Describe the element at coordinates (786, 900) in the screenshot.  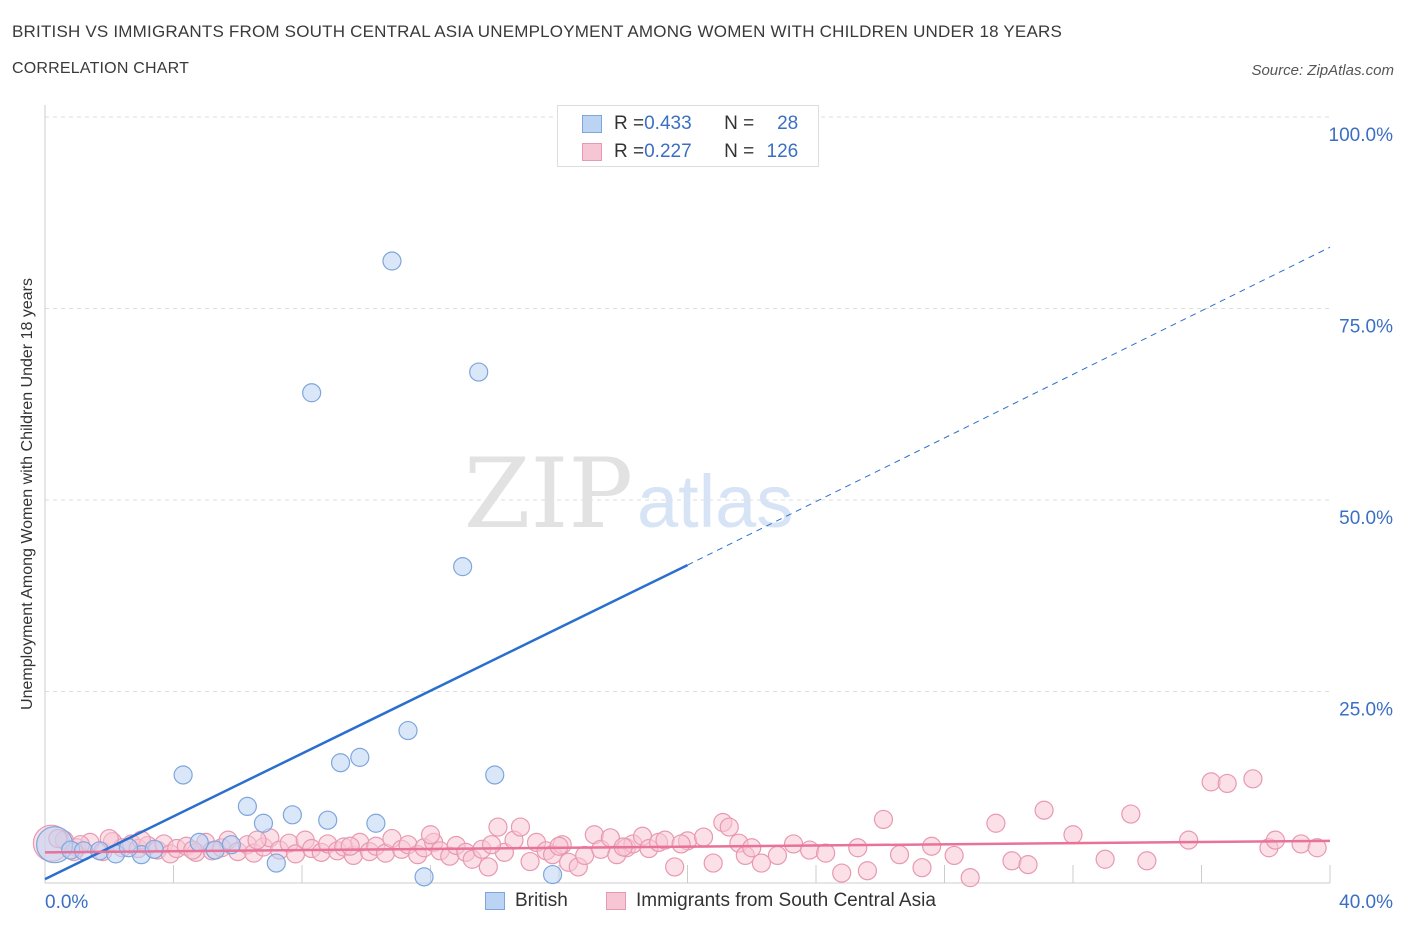
I see `legend-label-immigrants: Immigrants from South Central Asia` at that location.